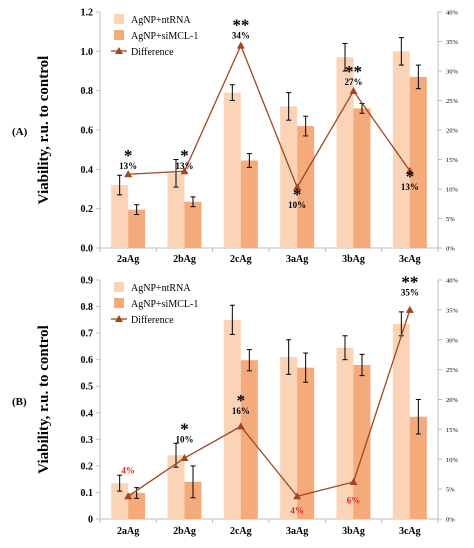  What do you see at coordinates (241, 259) in the screenshot?
I see `x-tick-label: 2cAg` at bounding box center [241, 259].